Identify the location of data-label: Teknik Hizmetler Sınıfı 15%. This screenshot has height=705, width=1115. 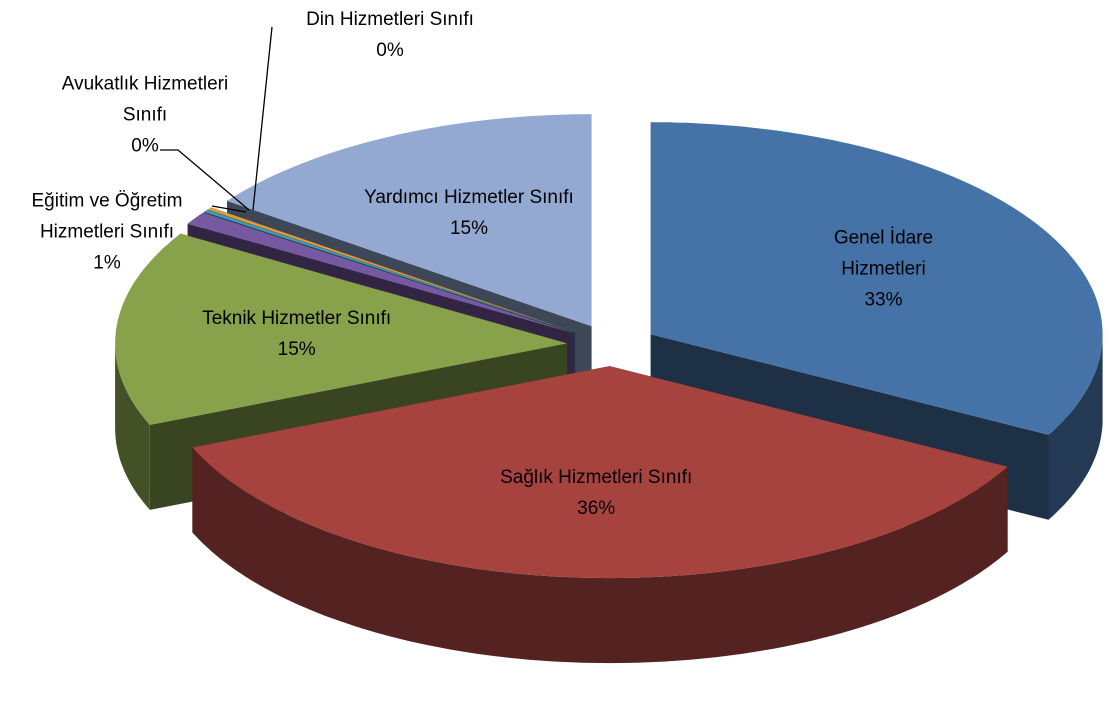
(297, 334).